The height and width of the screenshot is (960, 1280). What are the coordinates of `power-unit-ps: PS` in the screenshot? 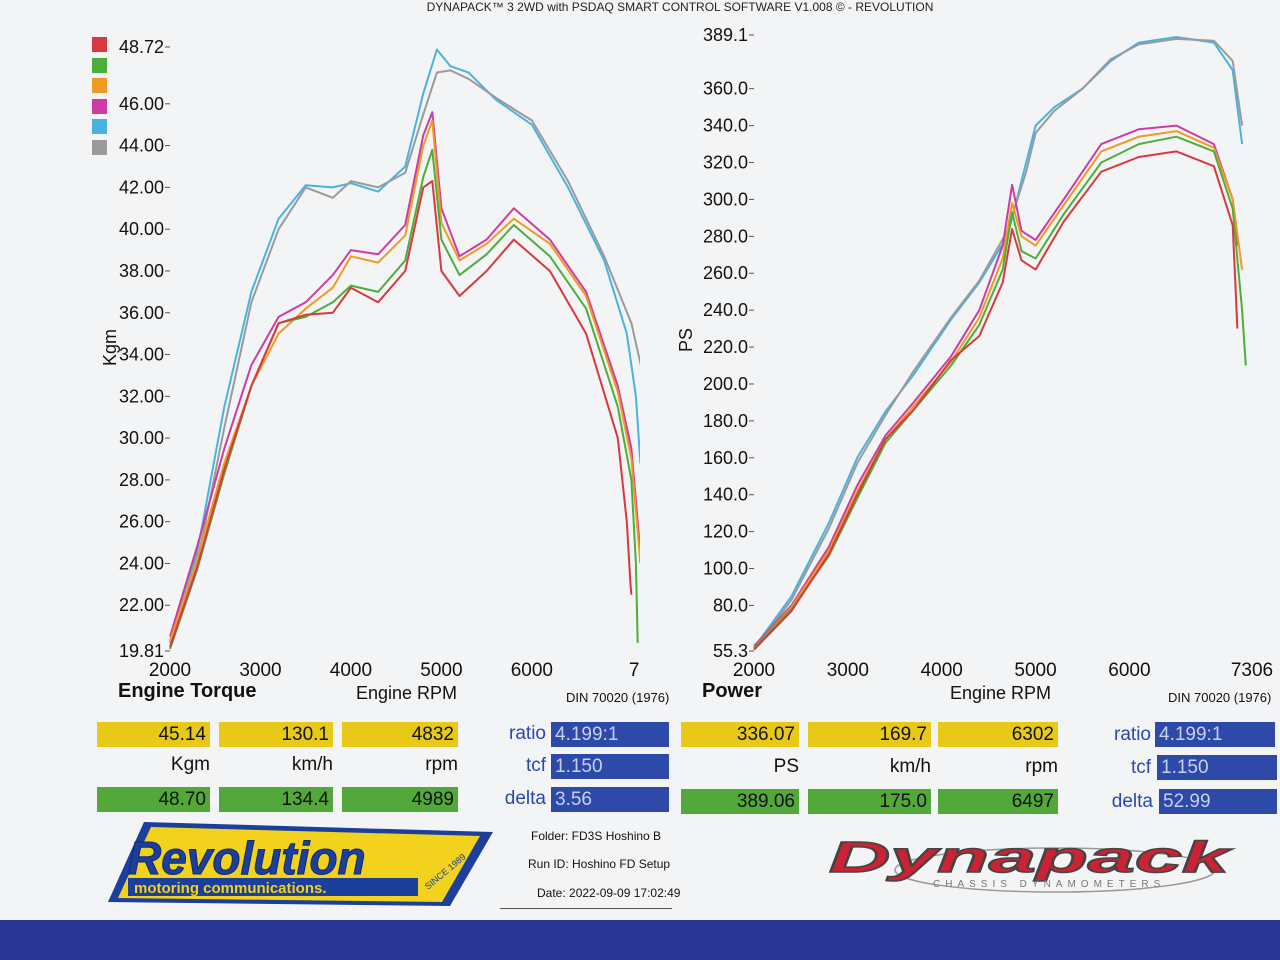 It's located at (786, 766).